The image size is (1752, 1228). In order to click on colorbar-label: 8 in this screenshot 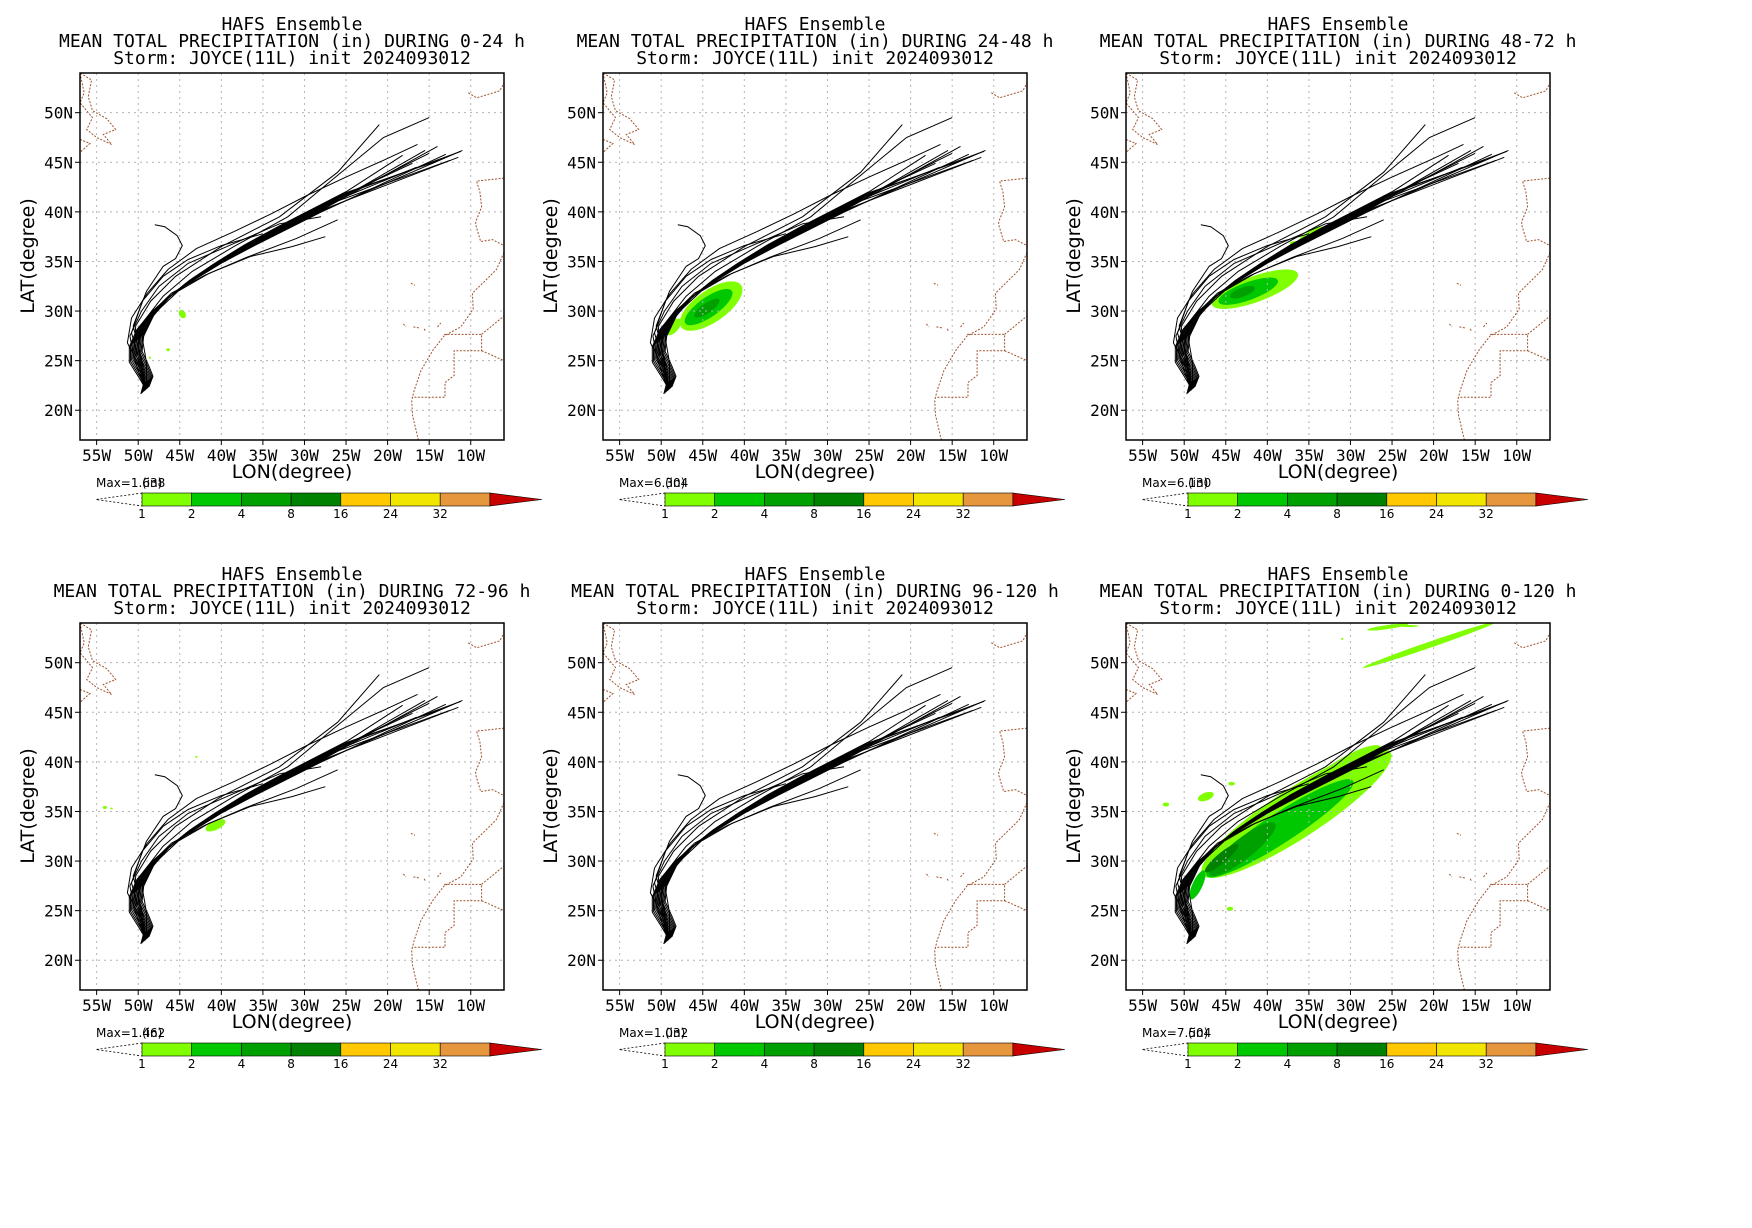, I will do `click(1337, 514)`.